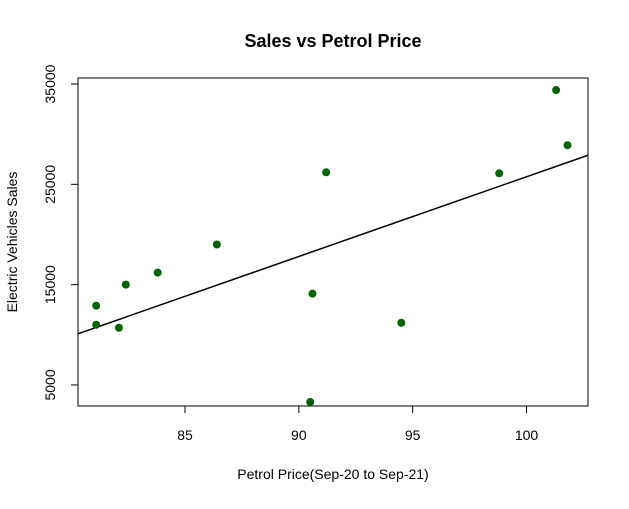 The image size is (629, 509). What do you see at coordinates (527, 435) in the screenshot?
I see `x-tick-label: 100` at bounding box center [527, 435].